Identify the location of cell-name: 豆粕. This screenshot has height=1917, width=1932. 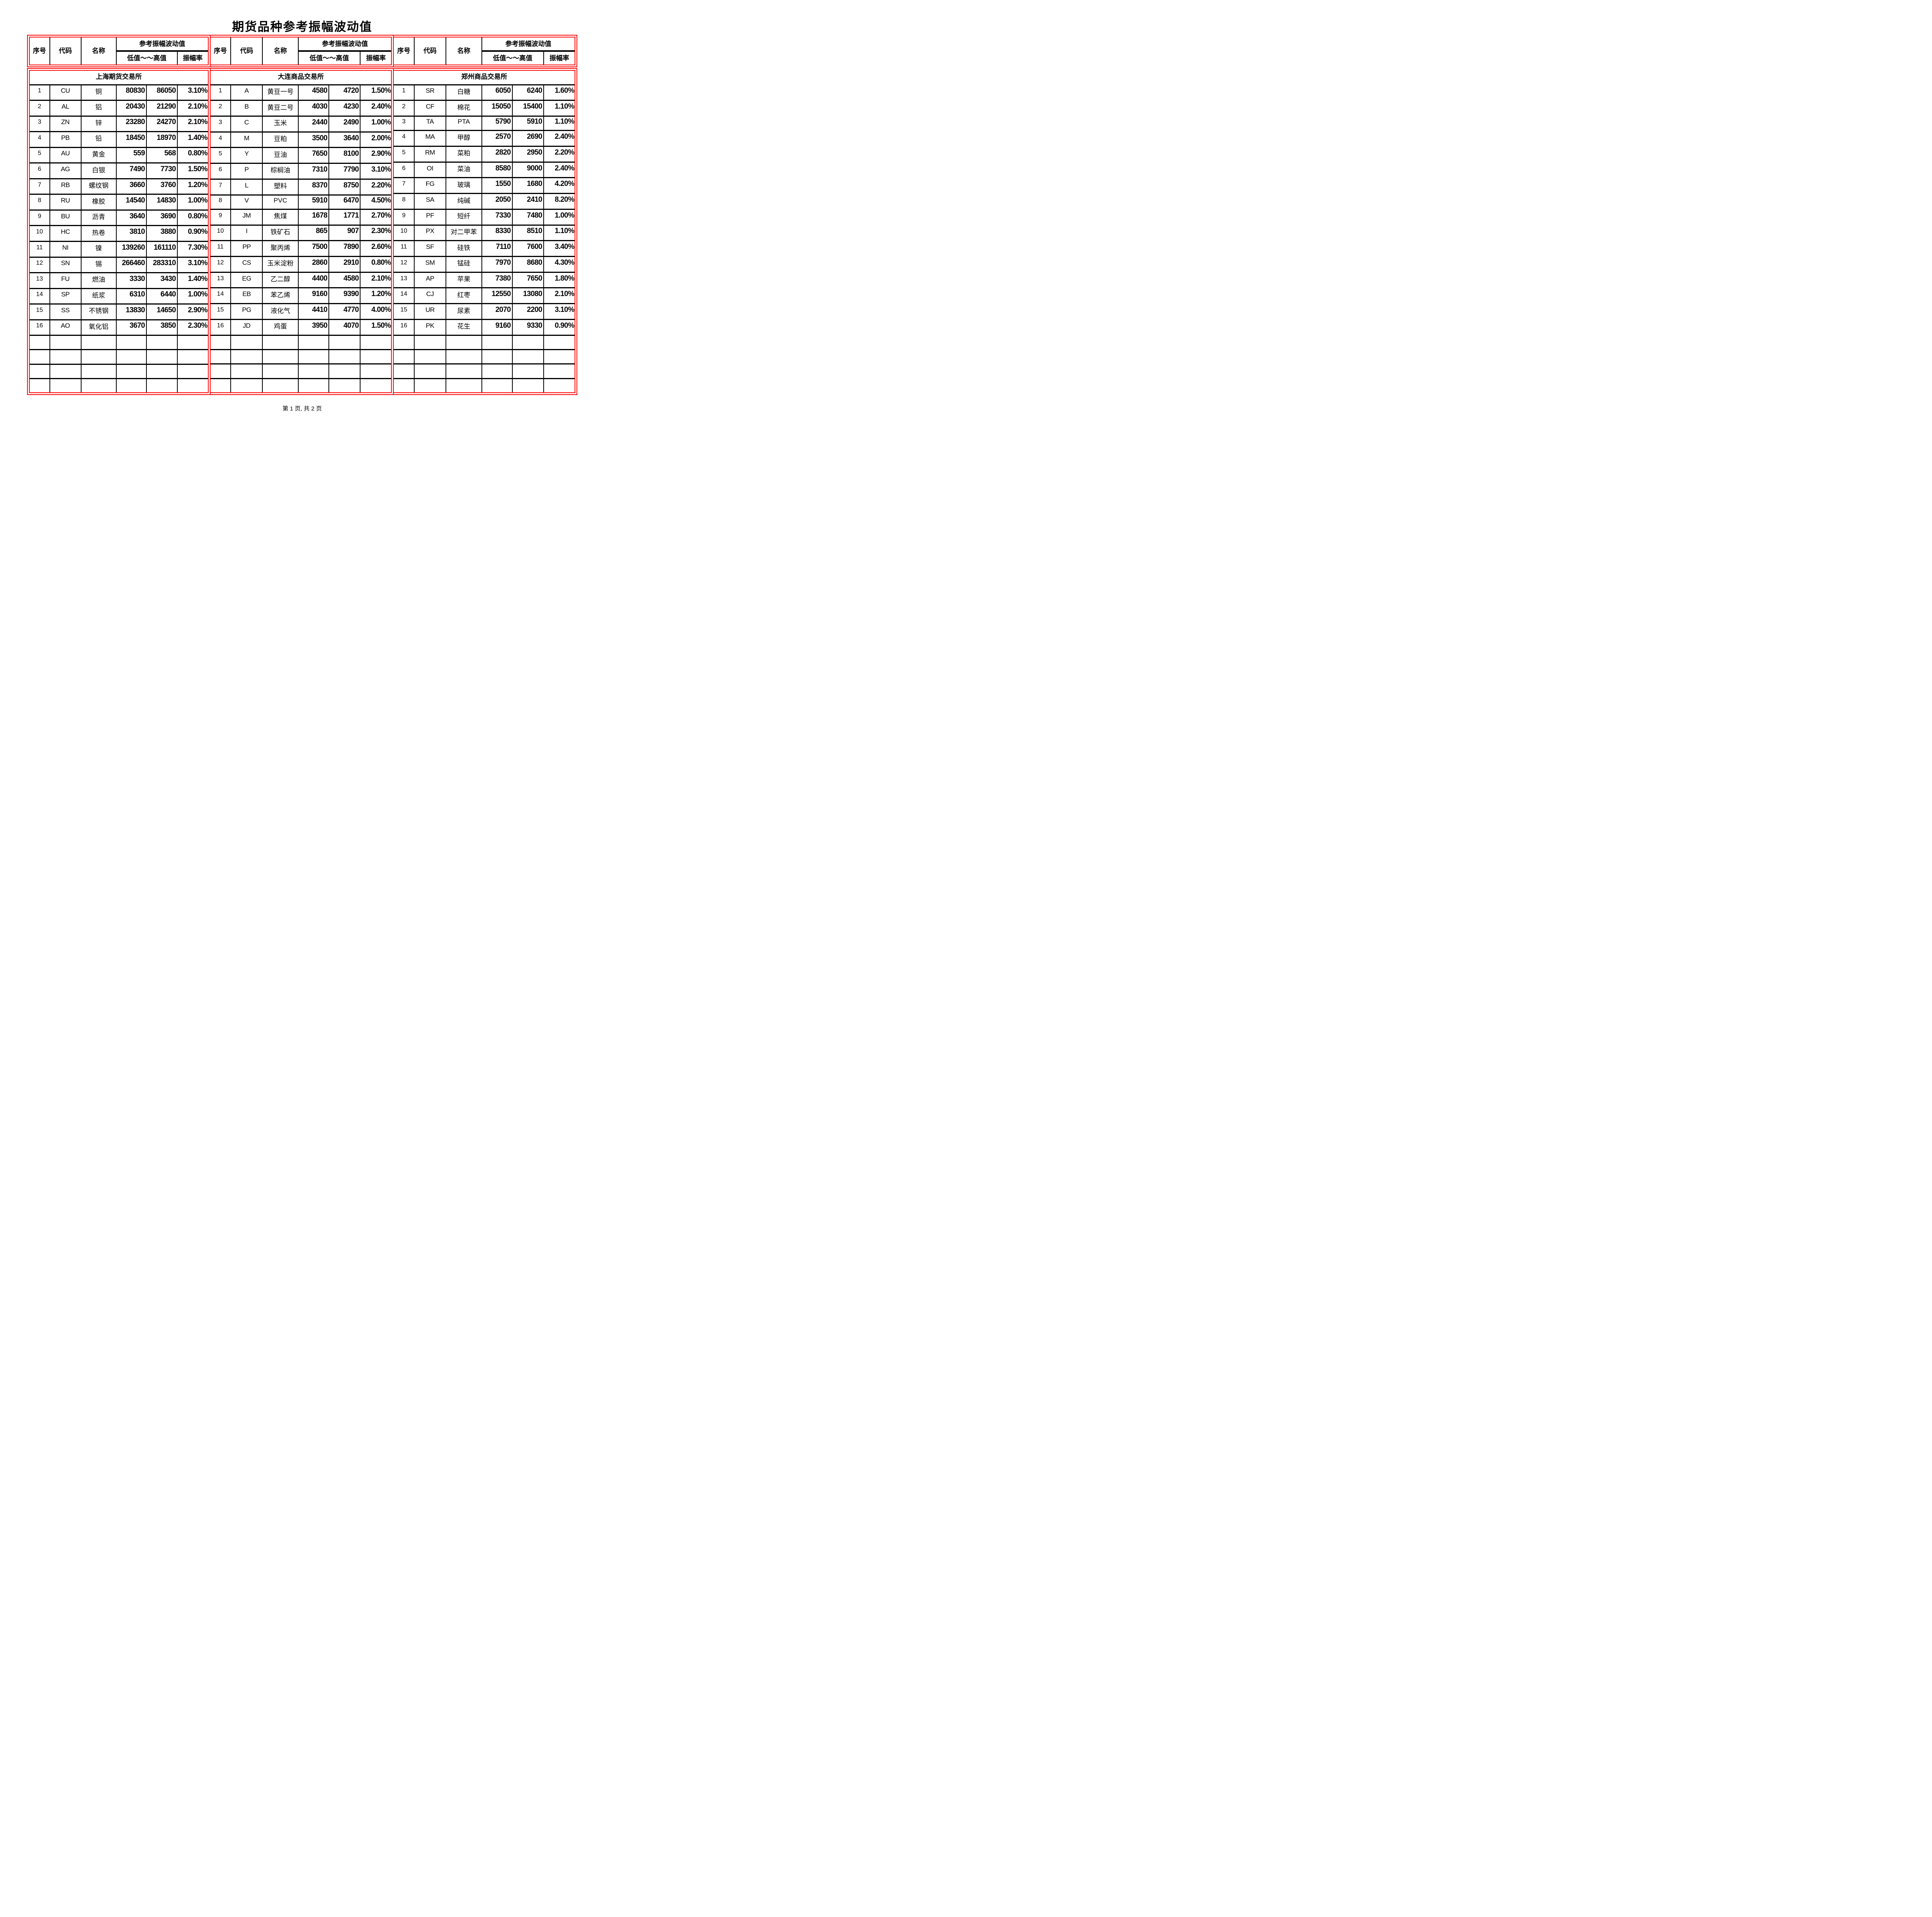
(280, 140).